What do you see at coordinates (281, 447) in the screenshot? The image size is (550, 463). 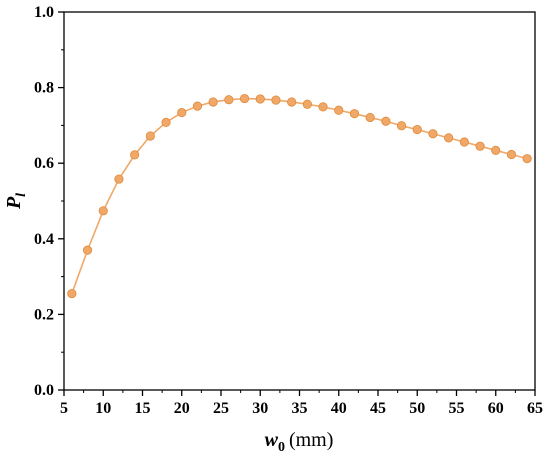 I see `x-axis-title-sub: 0` at bounding box center [281, 447].